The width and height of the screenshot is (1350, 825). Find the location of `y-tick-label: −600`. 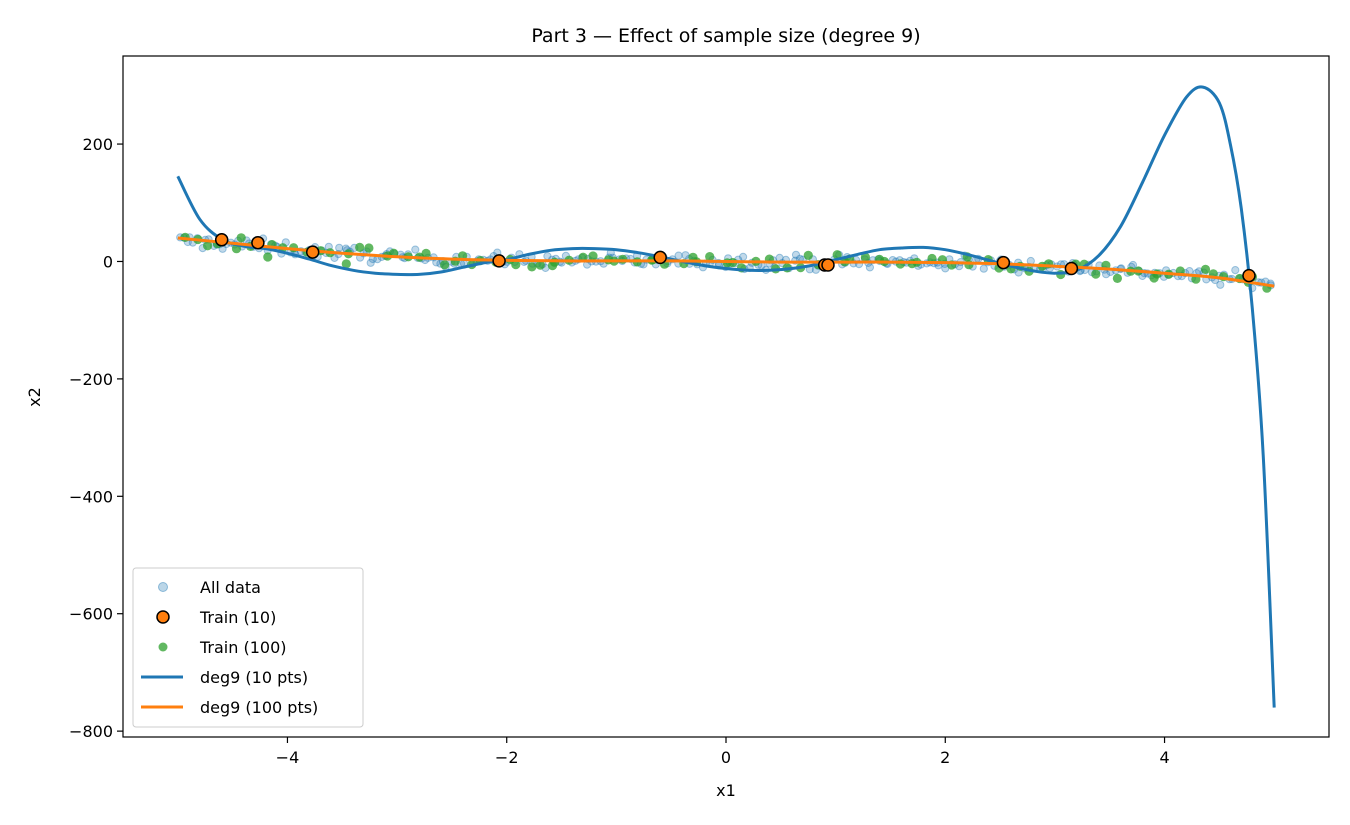

y-tick-label: −600 is located at coordinates (91, 614).